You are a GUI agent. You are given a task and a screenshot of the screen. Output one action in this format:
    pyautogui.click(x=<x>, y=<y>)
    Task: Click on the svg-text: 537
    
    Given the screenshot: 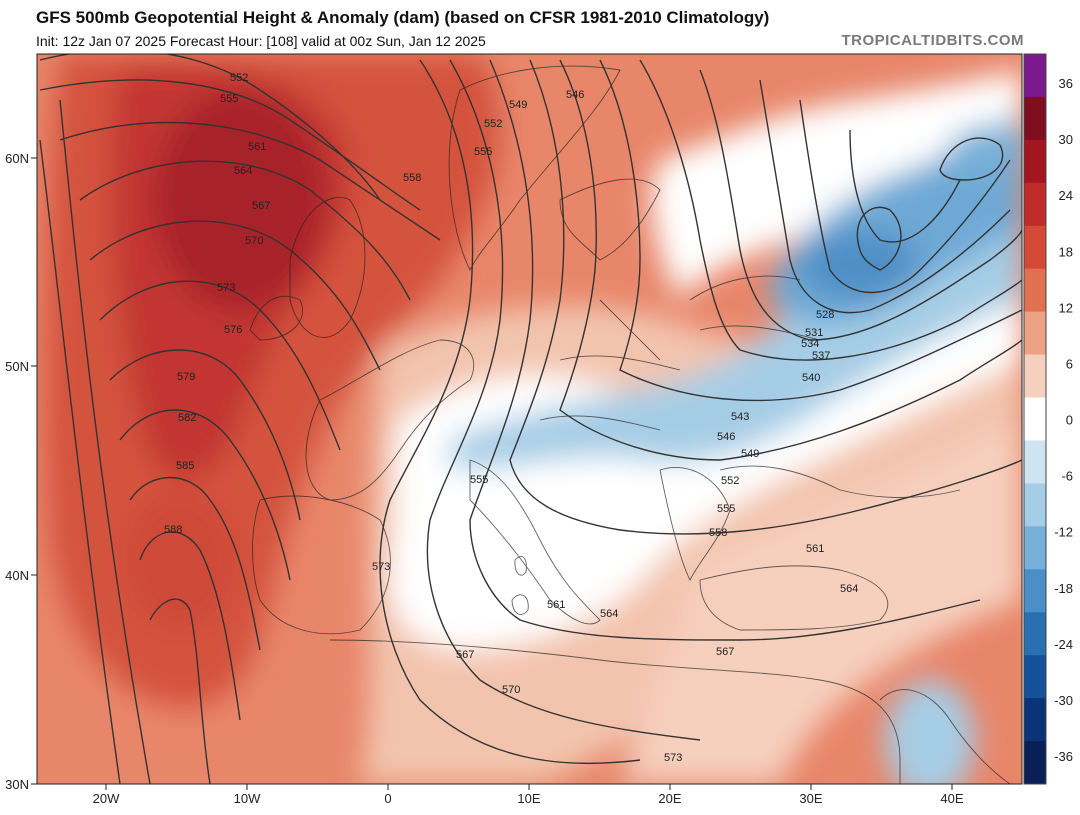 What is the action you would take?
    pyautogui.click(x=821, y=356)
    